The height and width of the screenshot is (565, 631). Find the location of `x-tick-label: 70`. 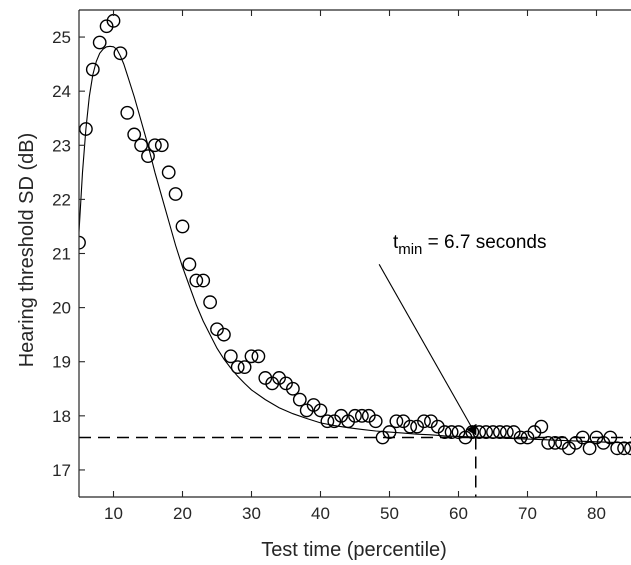

x-tick-label: 70 is located at coordinates (527, 513).